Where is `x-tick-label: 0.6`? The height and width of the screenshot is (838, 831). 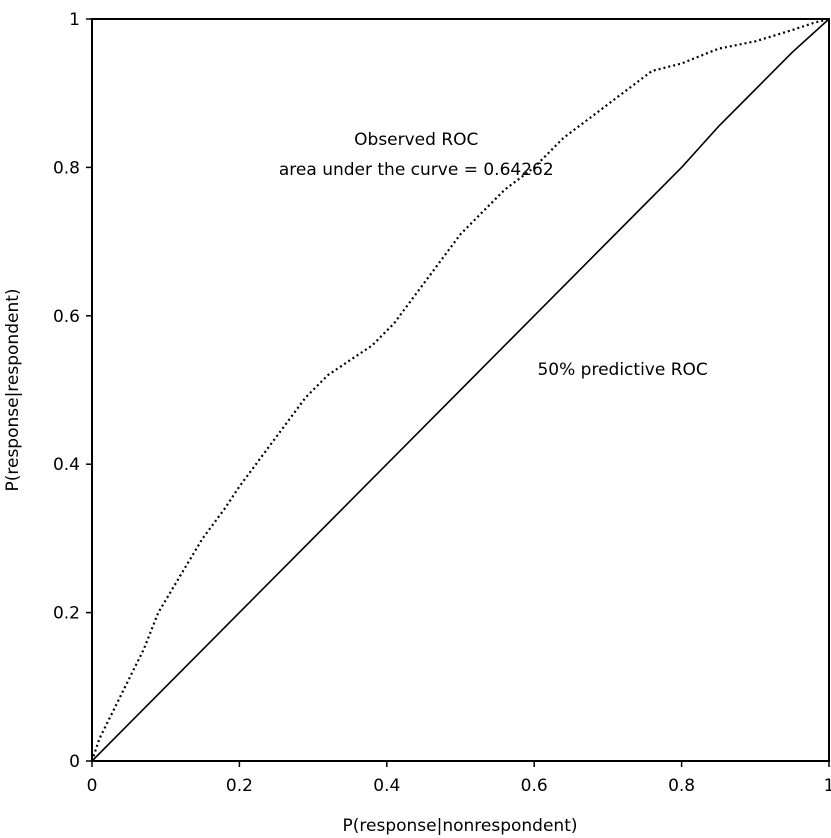 x-tick-label: 0.6 is located at coordinates (534, 786).